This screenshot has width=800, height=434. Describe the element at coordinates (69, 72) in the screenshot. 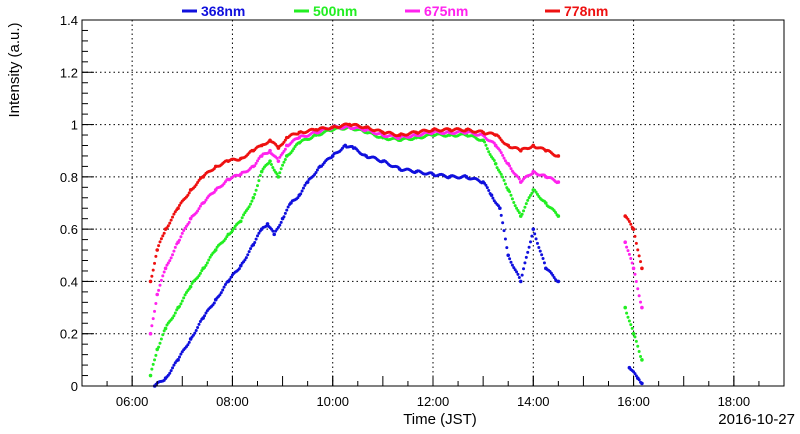

I see `y-tick-label: 1.2` at that location.